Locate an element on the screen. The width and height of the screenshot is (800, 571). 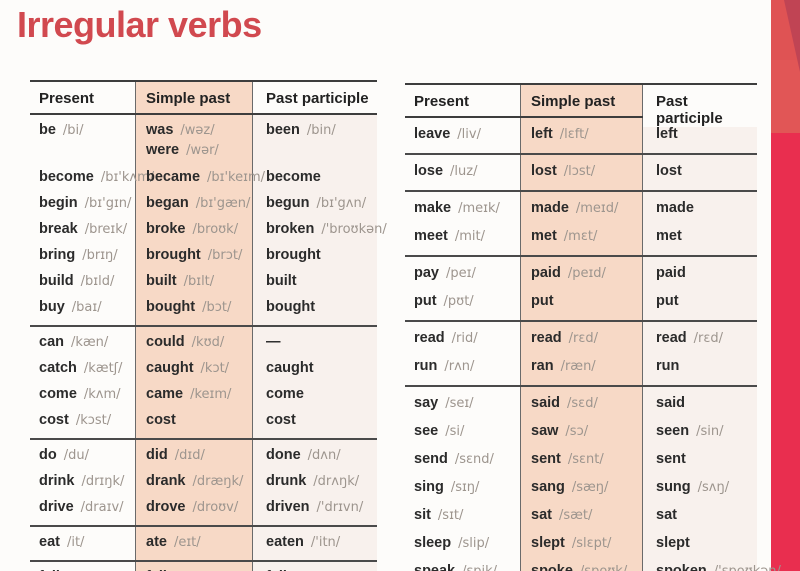
participle-cell: been/bin/ is located at coordinates (315, 140).